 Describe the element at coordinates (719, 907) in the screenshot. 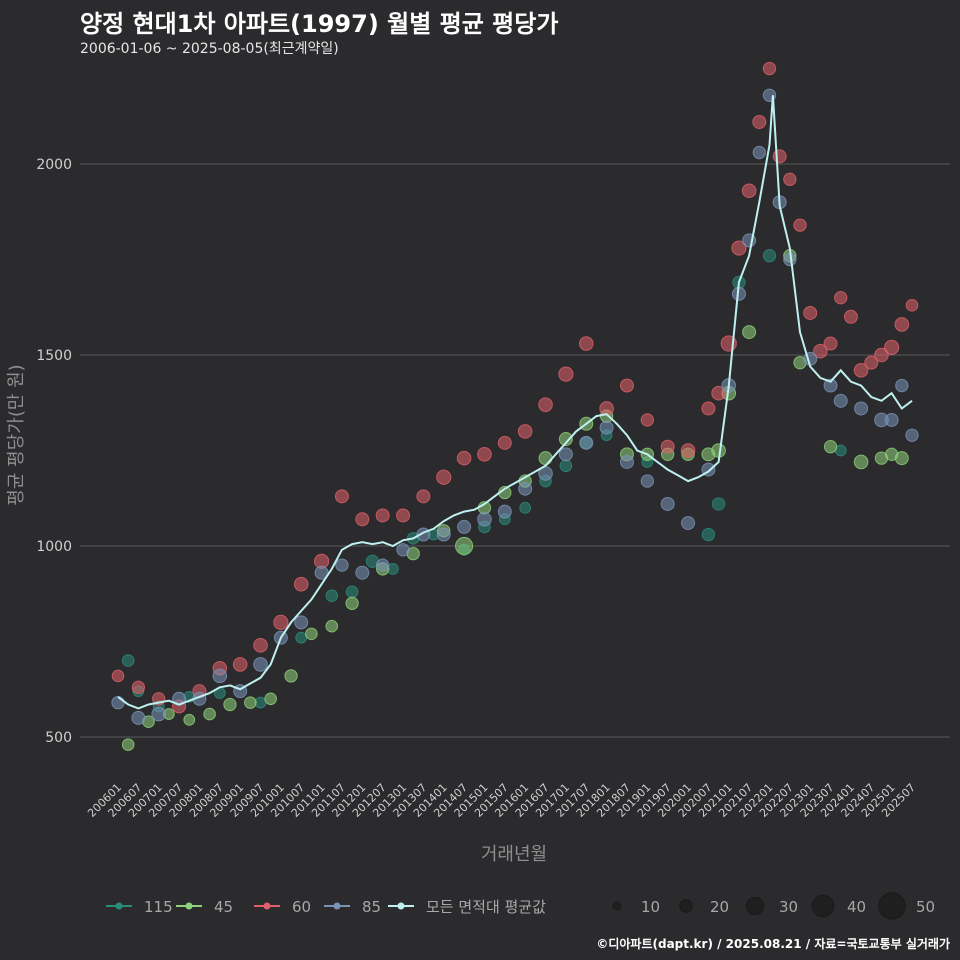

I see `size-legend-label-20: 20` at that location.